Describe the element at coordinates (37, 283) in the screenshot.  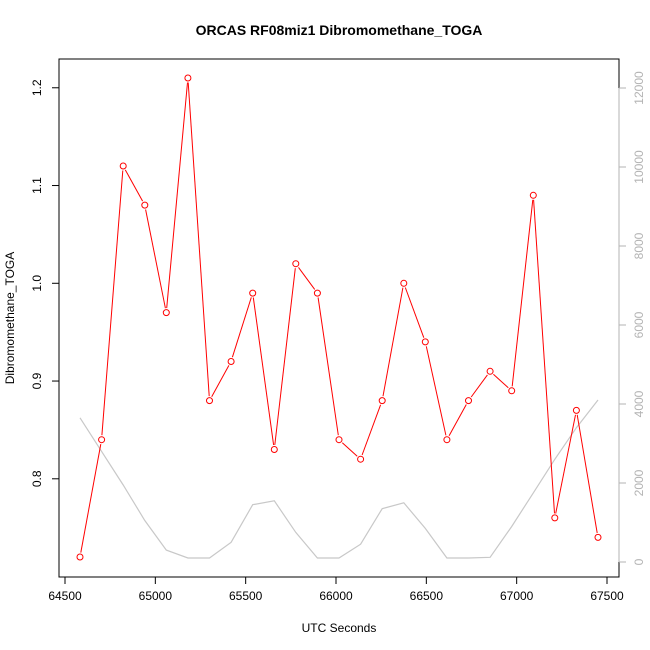
I see `y-tick-label: 1.0` at that location.